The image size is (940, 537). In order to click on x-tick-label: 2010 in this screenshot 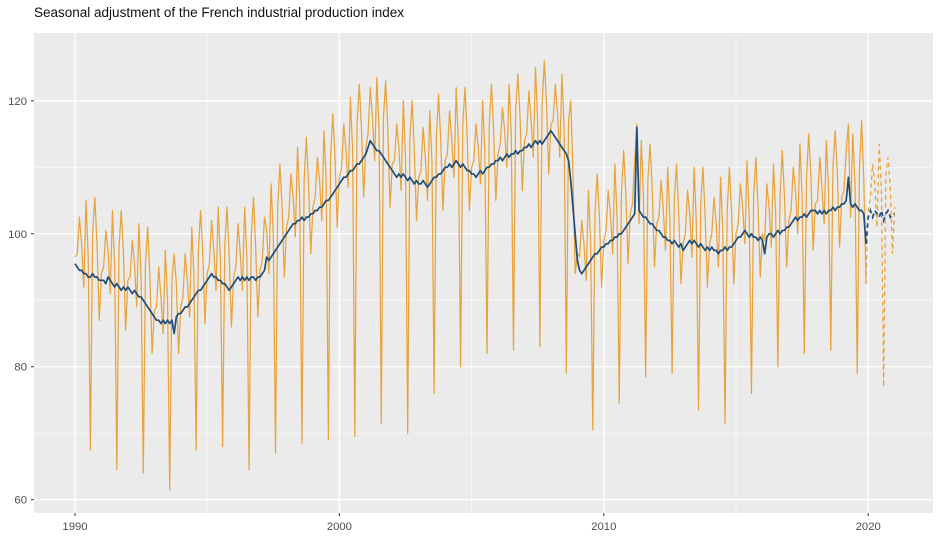, I will do `click(603, 527)`.